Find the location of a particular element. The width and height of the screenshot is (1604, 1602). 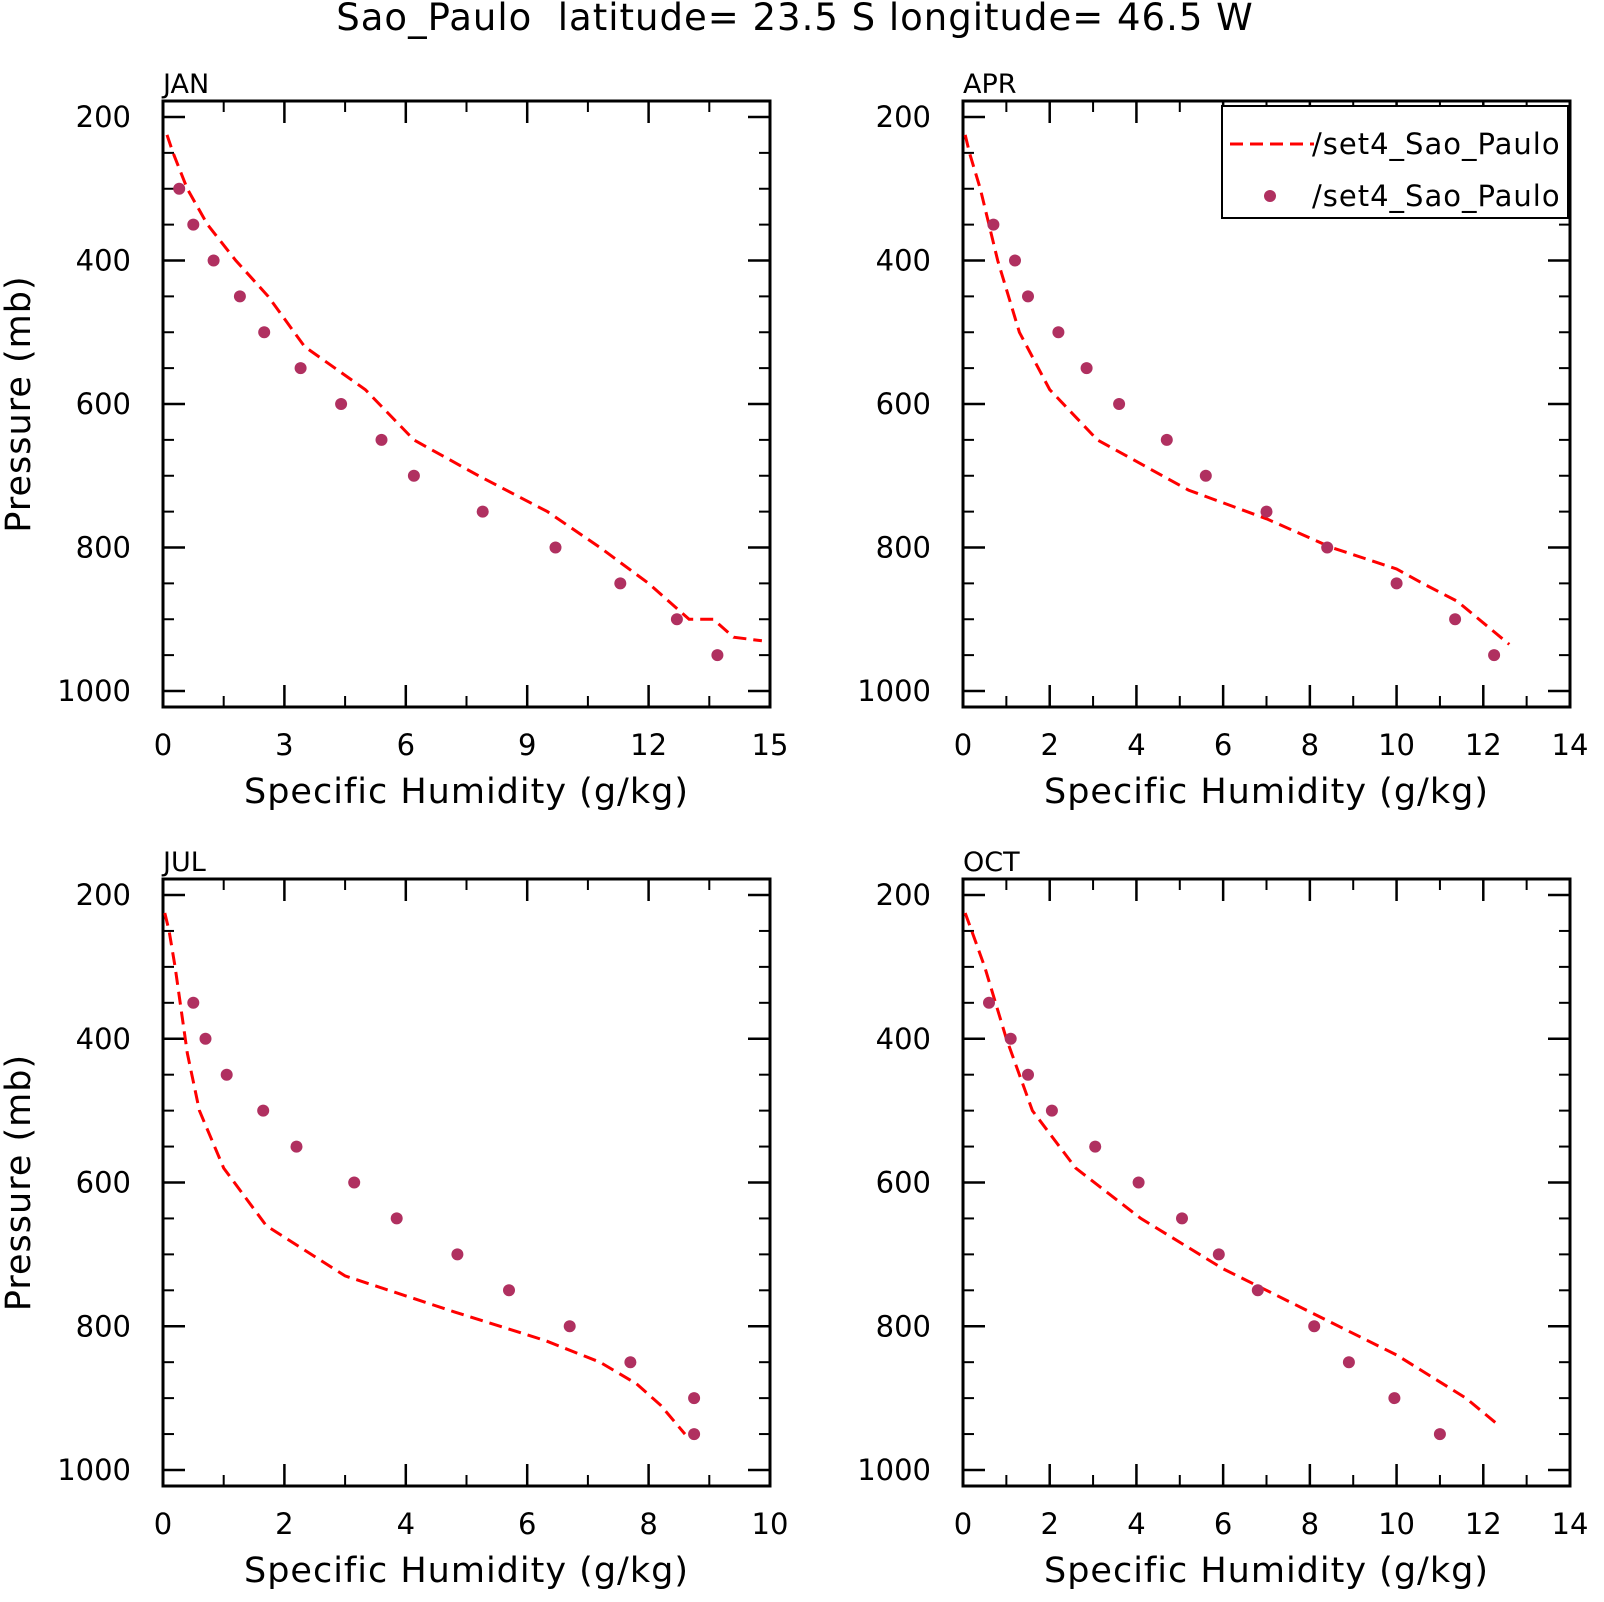

legend: /set4_Sao_Paulo/set4_Sao_Paulo is located at coordinates (1395, 162).